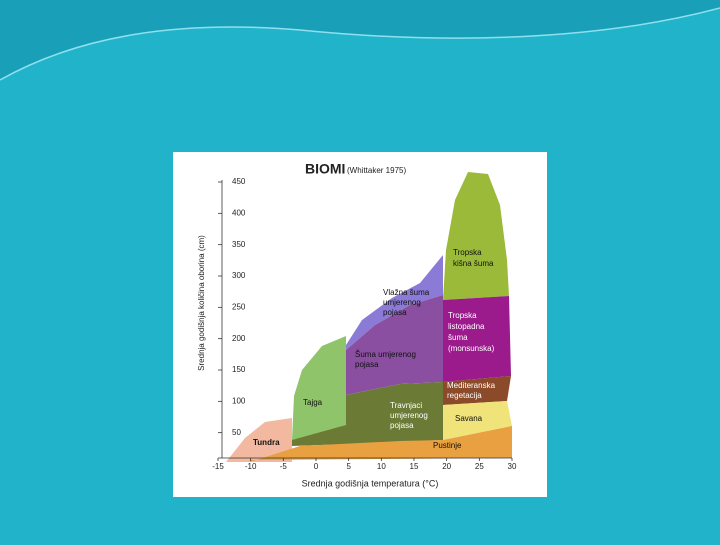  Describe the element at coordinates (239, 306) in the screenshot. I see `y-tick-label: 250` at that location.